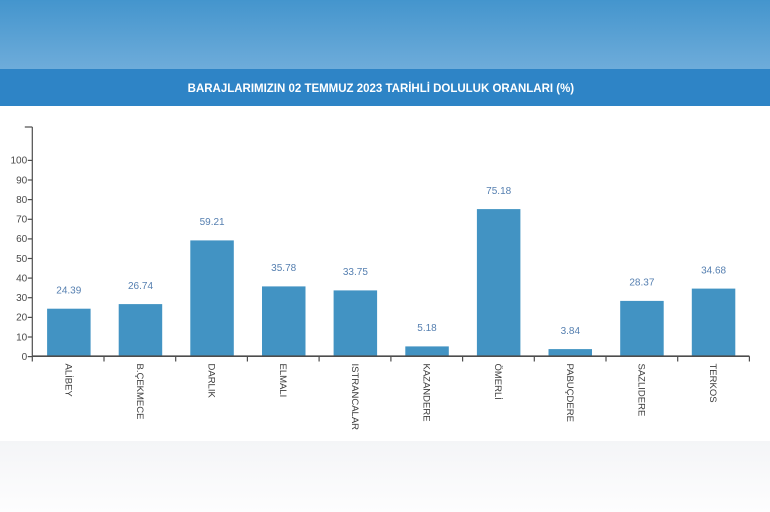 The height and width of the screenshot is (512, 770). I want to click on svg-text: ELMALI, so click(282, 381).